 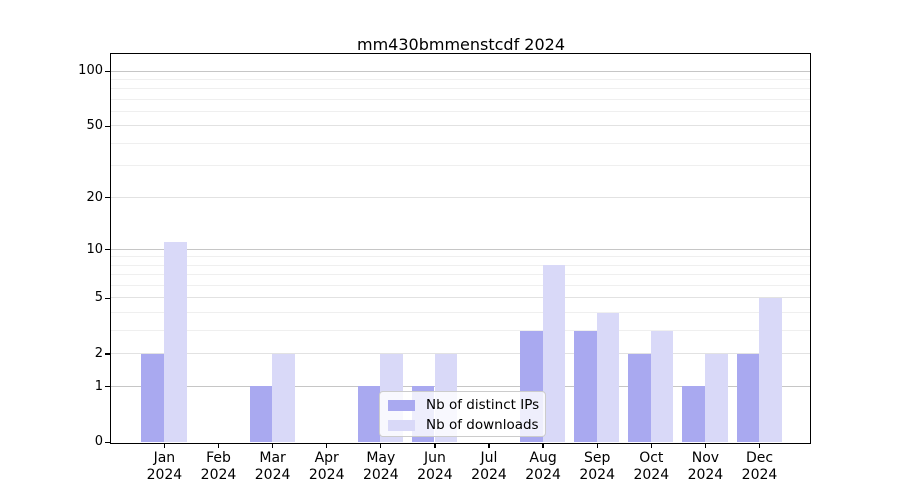 What do you see at coordinates (435, 466) in the screenshot?
I see `x-tick-label: Jun 2024` at bounding box center [435, 466].